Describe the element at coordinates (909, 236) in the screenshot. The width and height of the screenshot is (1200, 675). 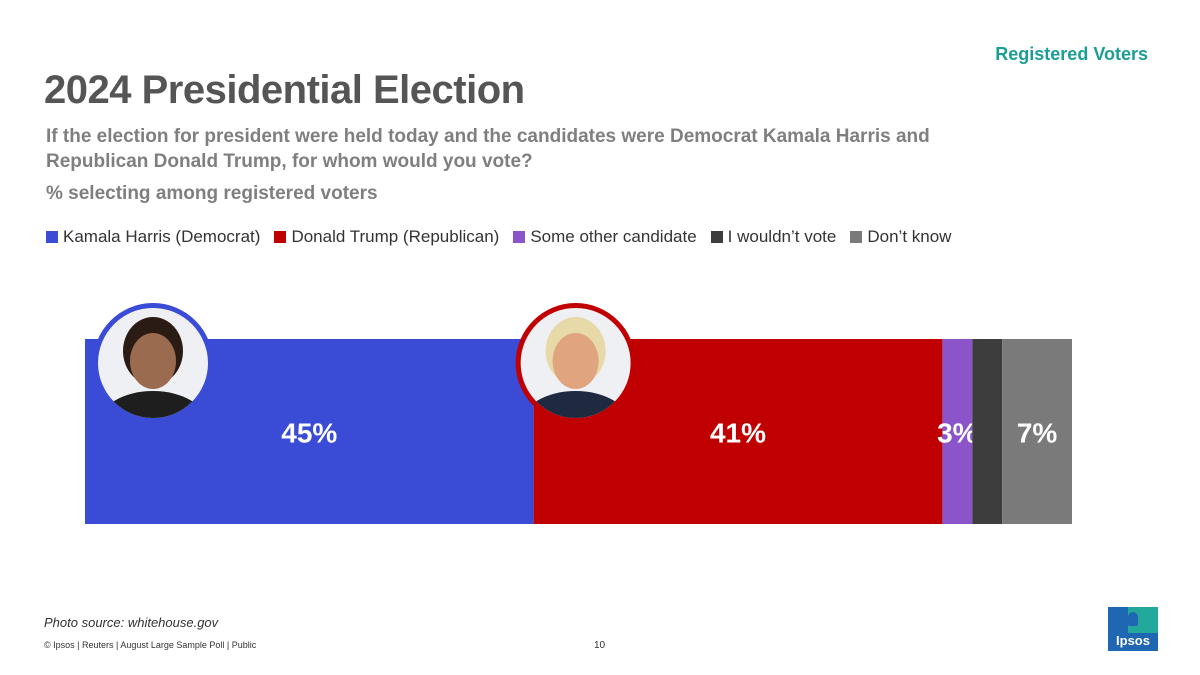
I see `legend-label-dont-know: Don’t know` at that location.